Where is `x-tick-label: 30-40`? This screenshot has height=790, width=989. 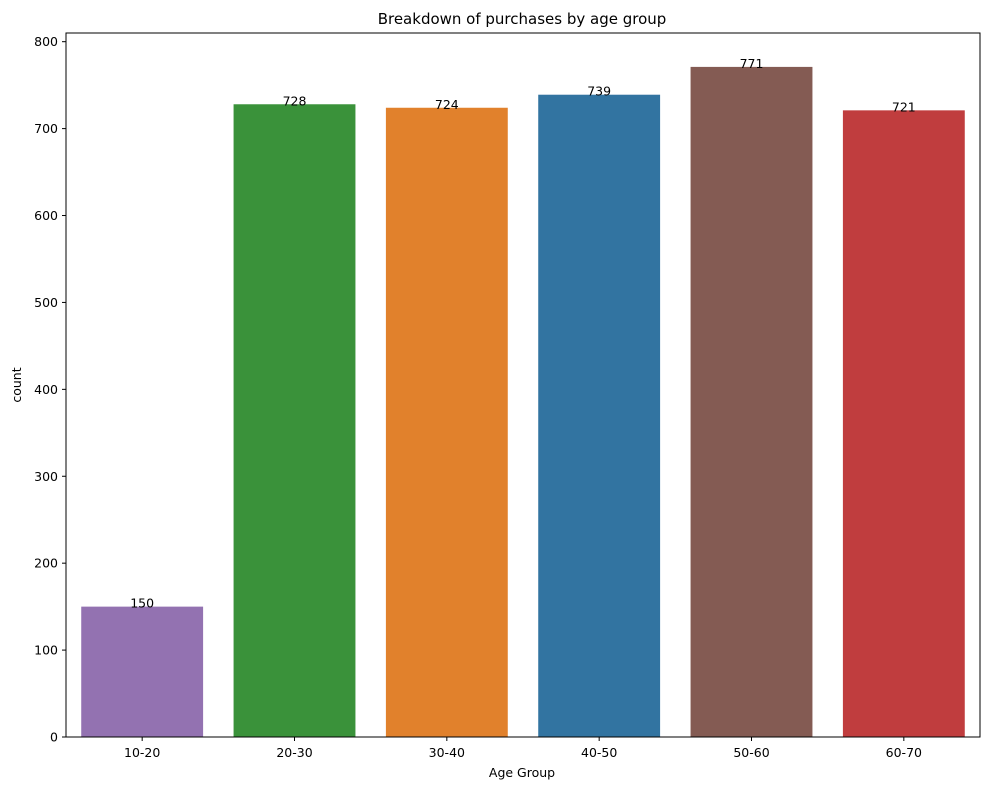 x-tick-label: 30-40 is located at coordinates (447, 752).